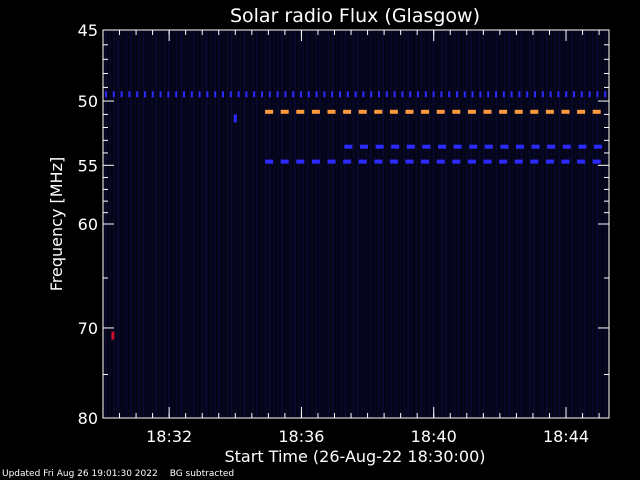 Image resolution: width=640 pixels, height=480 pixels. What do you see at coordinates (88, 418) in the screenshot?
I see `y-tick-label: 80` at bounding box center [88, 418].